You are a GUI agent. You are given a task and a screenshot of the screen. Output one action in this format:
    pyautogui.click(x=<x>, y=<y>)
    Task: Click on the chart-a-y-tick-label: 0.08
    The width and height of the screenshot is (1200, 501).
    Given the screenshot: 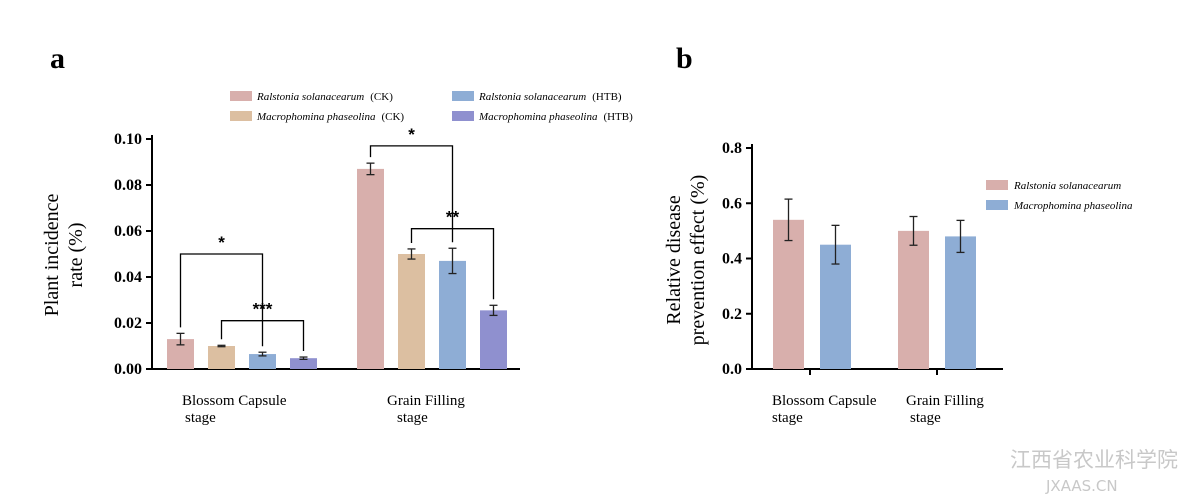 What is the action you would take?
    pyautogui.click(x=128, y=185)
    